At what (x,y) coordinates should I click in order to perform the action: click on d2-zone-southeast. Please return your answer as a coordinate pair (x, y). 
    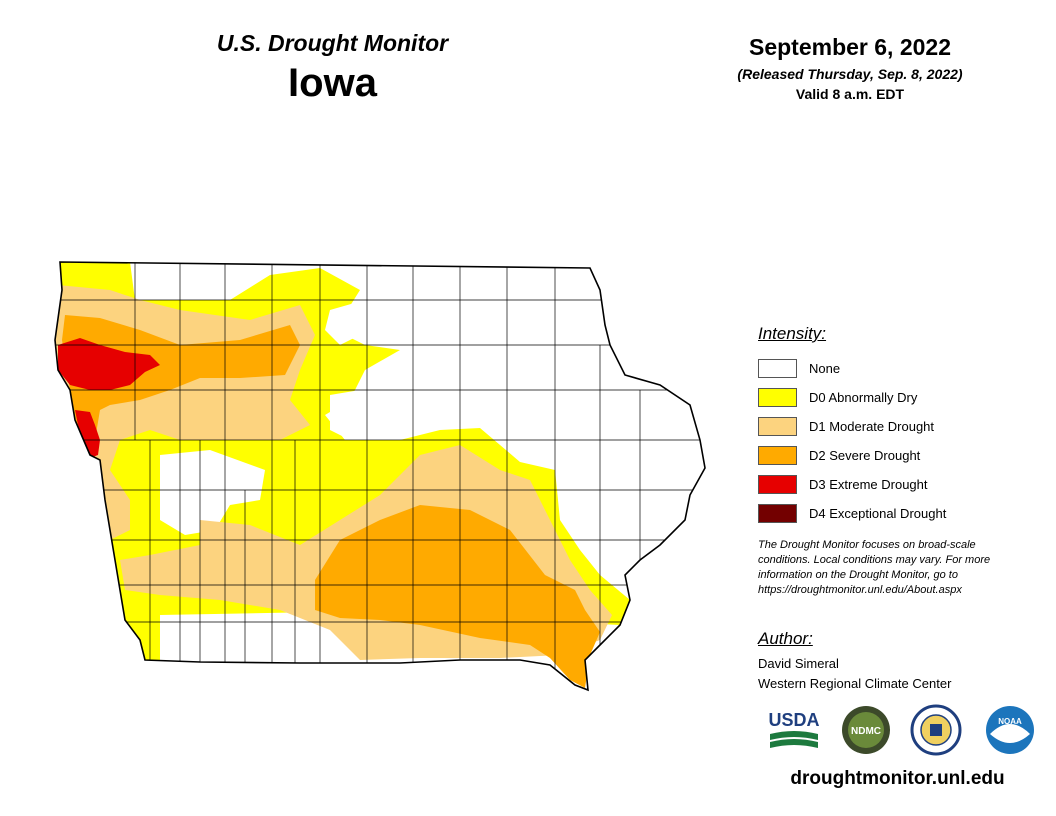
    Looking at the image, I should click on (457, 596).